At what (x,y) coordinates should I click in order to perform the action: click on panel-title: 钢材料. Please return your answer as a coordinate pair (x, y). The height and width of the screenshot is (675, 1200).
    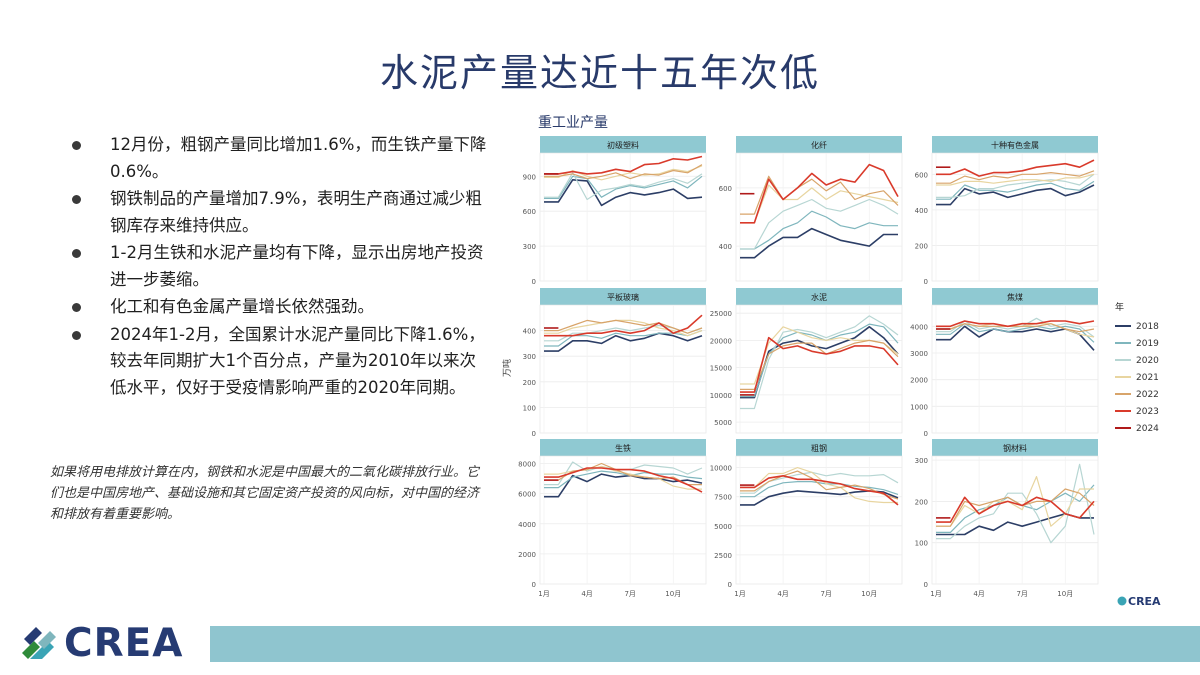
    Looking at the image, I should click on (1015, 448).